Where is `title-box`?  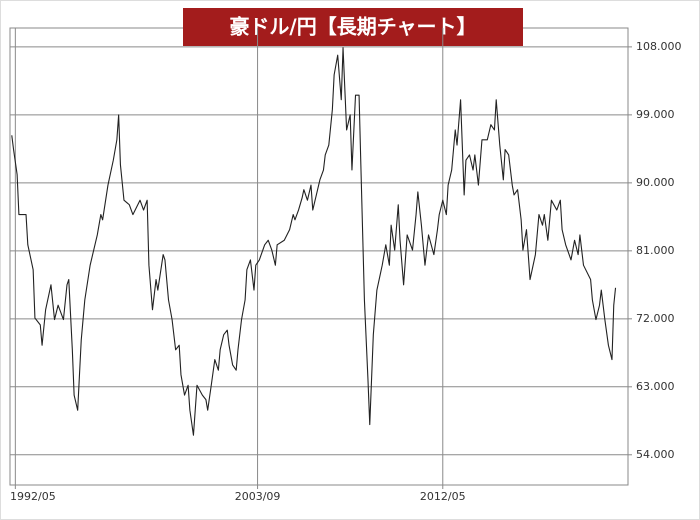
title-box is located at coordinates (353, 27).